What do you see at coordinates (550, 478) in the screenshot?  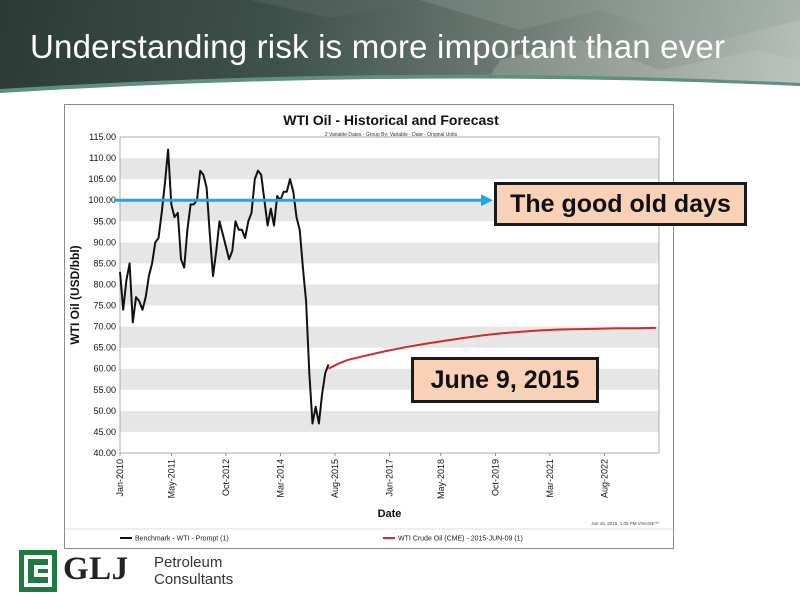 I see `x-tick-label: Mar-2021` at bounding box center [550, 478].